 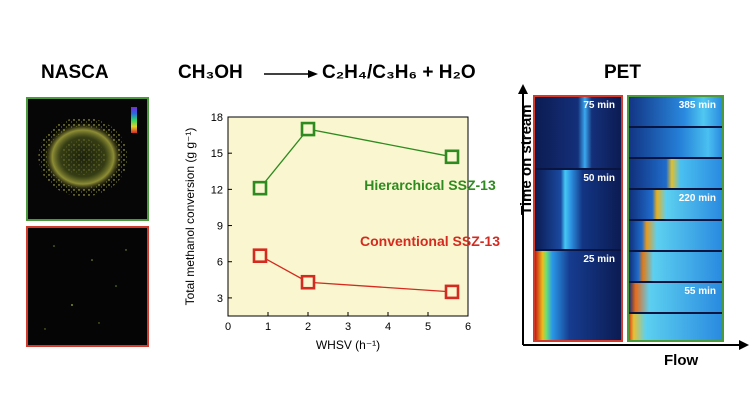 What do you see at coordinates (291, 74) in the screenshot?
I see `reaction-arrow` at bounding box center [291, 74].